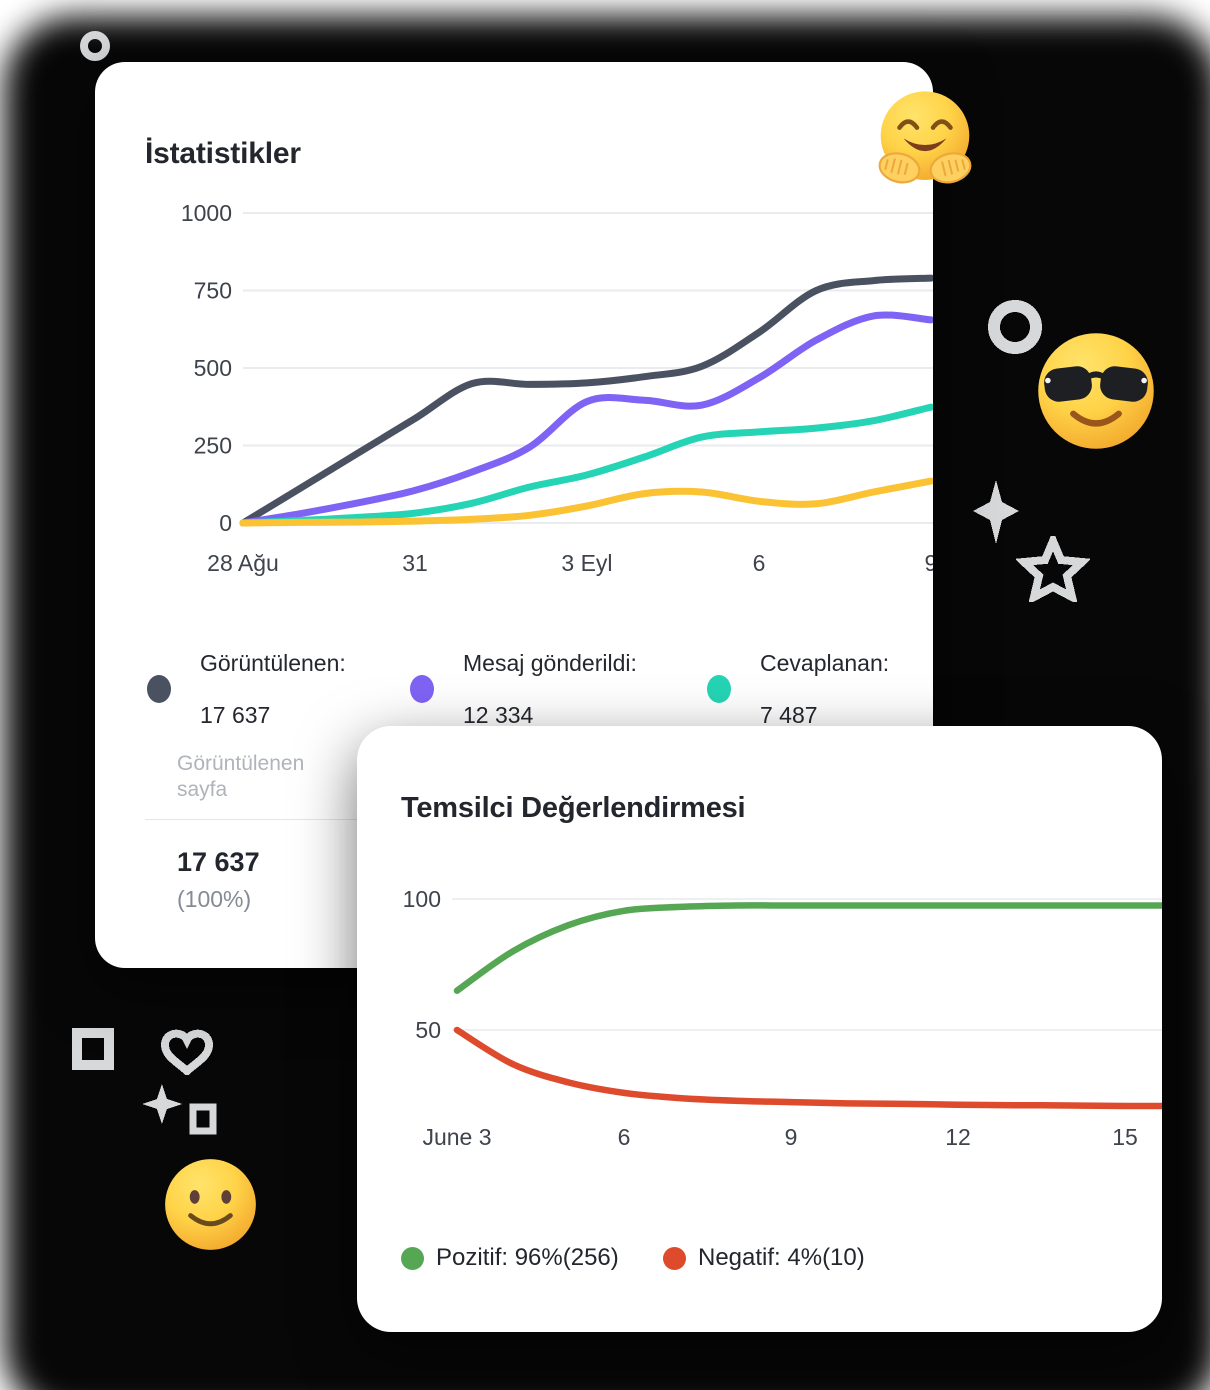  What do you see at coordinates (498, 715) in the screenshot?
I see `legend-value: 12 334` at bounding box center [498, 715].